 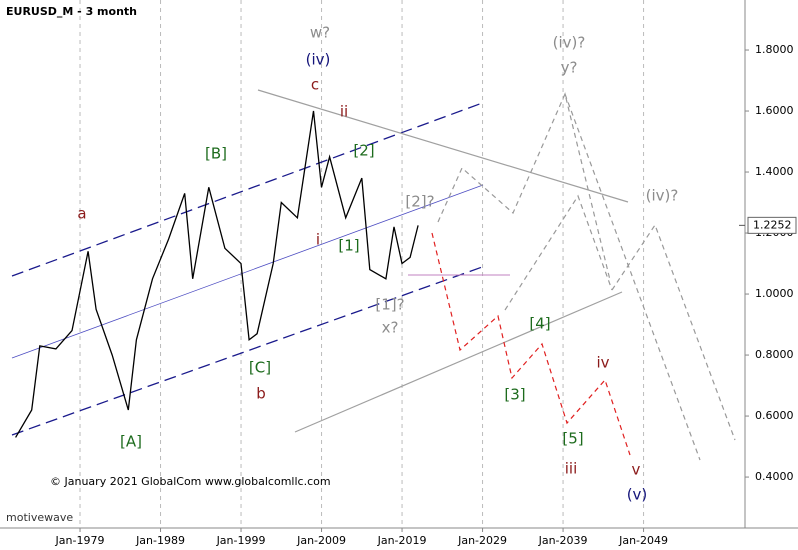 What do you see at coordinates (390, 328) in the screenshot?
I see `wave-label: x?` at bounding box center [390, 328].